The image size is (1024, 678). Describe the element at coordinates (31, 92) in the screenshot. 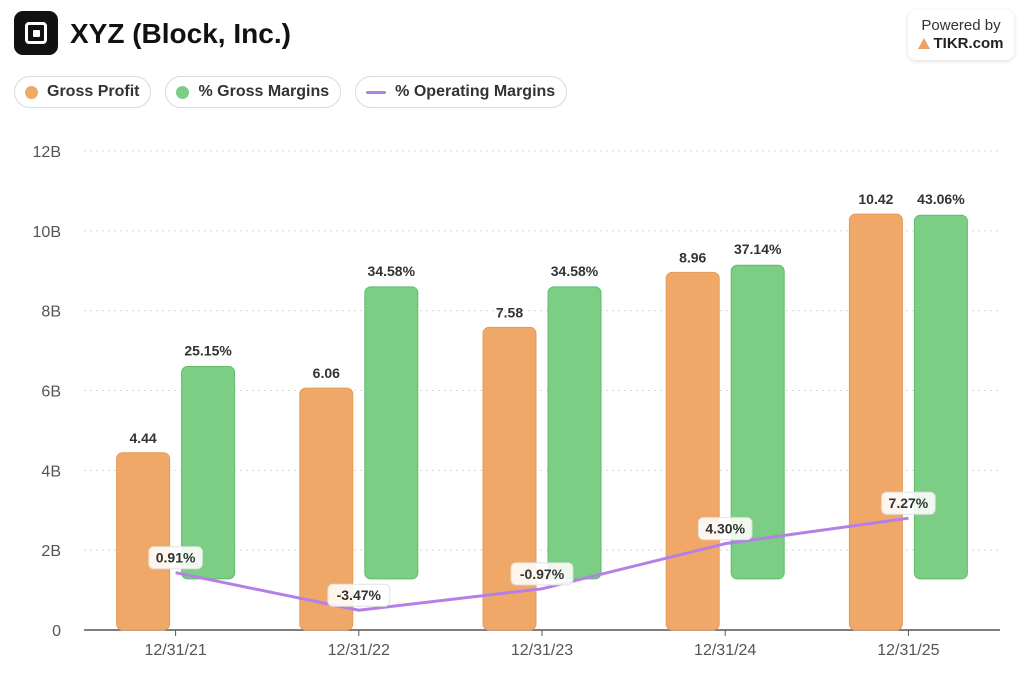

I see `legend-swatch-gross-profit` at that location.